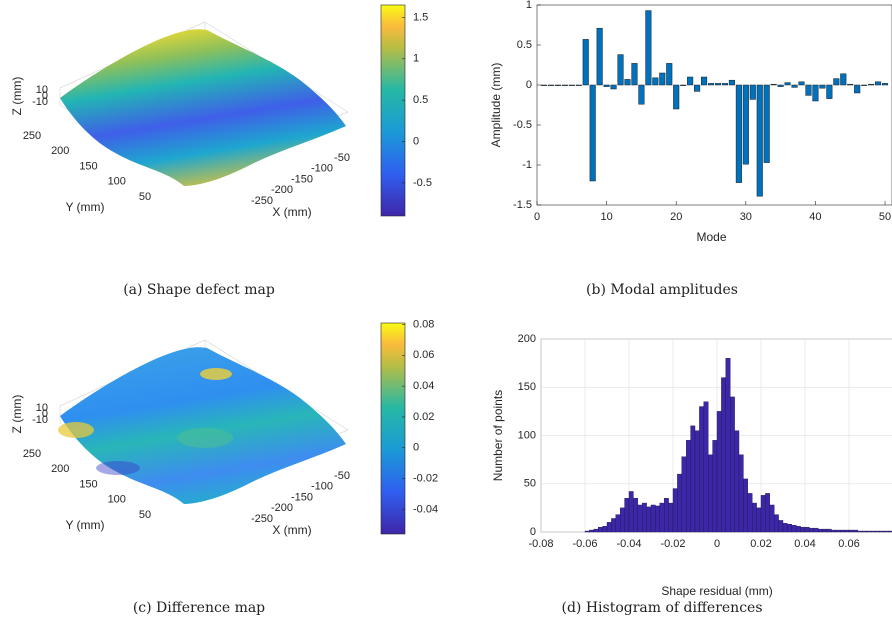 This screenshot has width=892, height=632. Describe the element at coordinates (393, 110) in the screenshot. I see `colorbar` at that location.